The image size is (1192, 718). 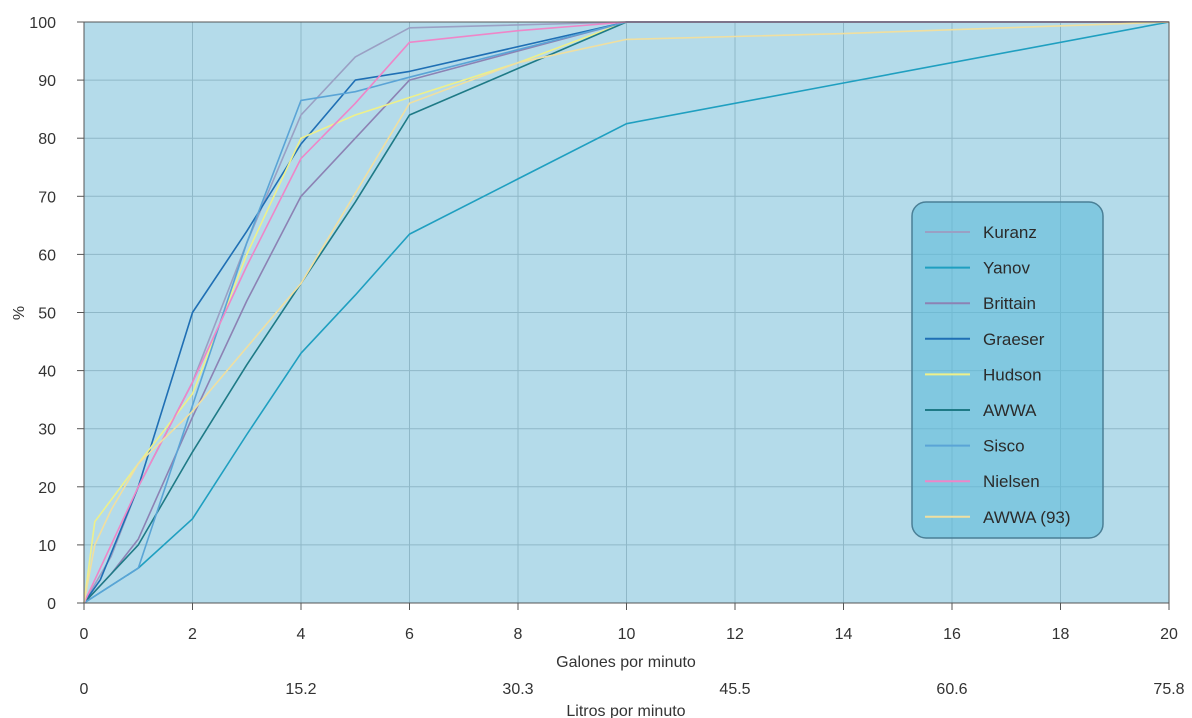 I want to click on legend-box, so click(x=1007, y=370).